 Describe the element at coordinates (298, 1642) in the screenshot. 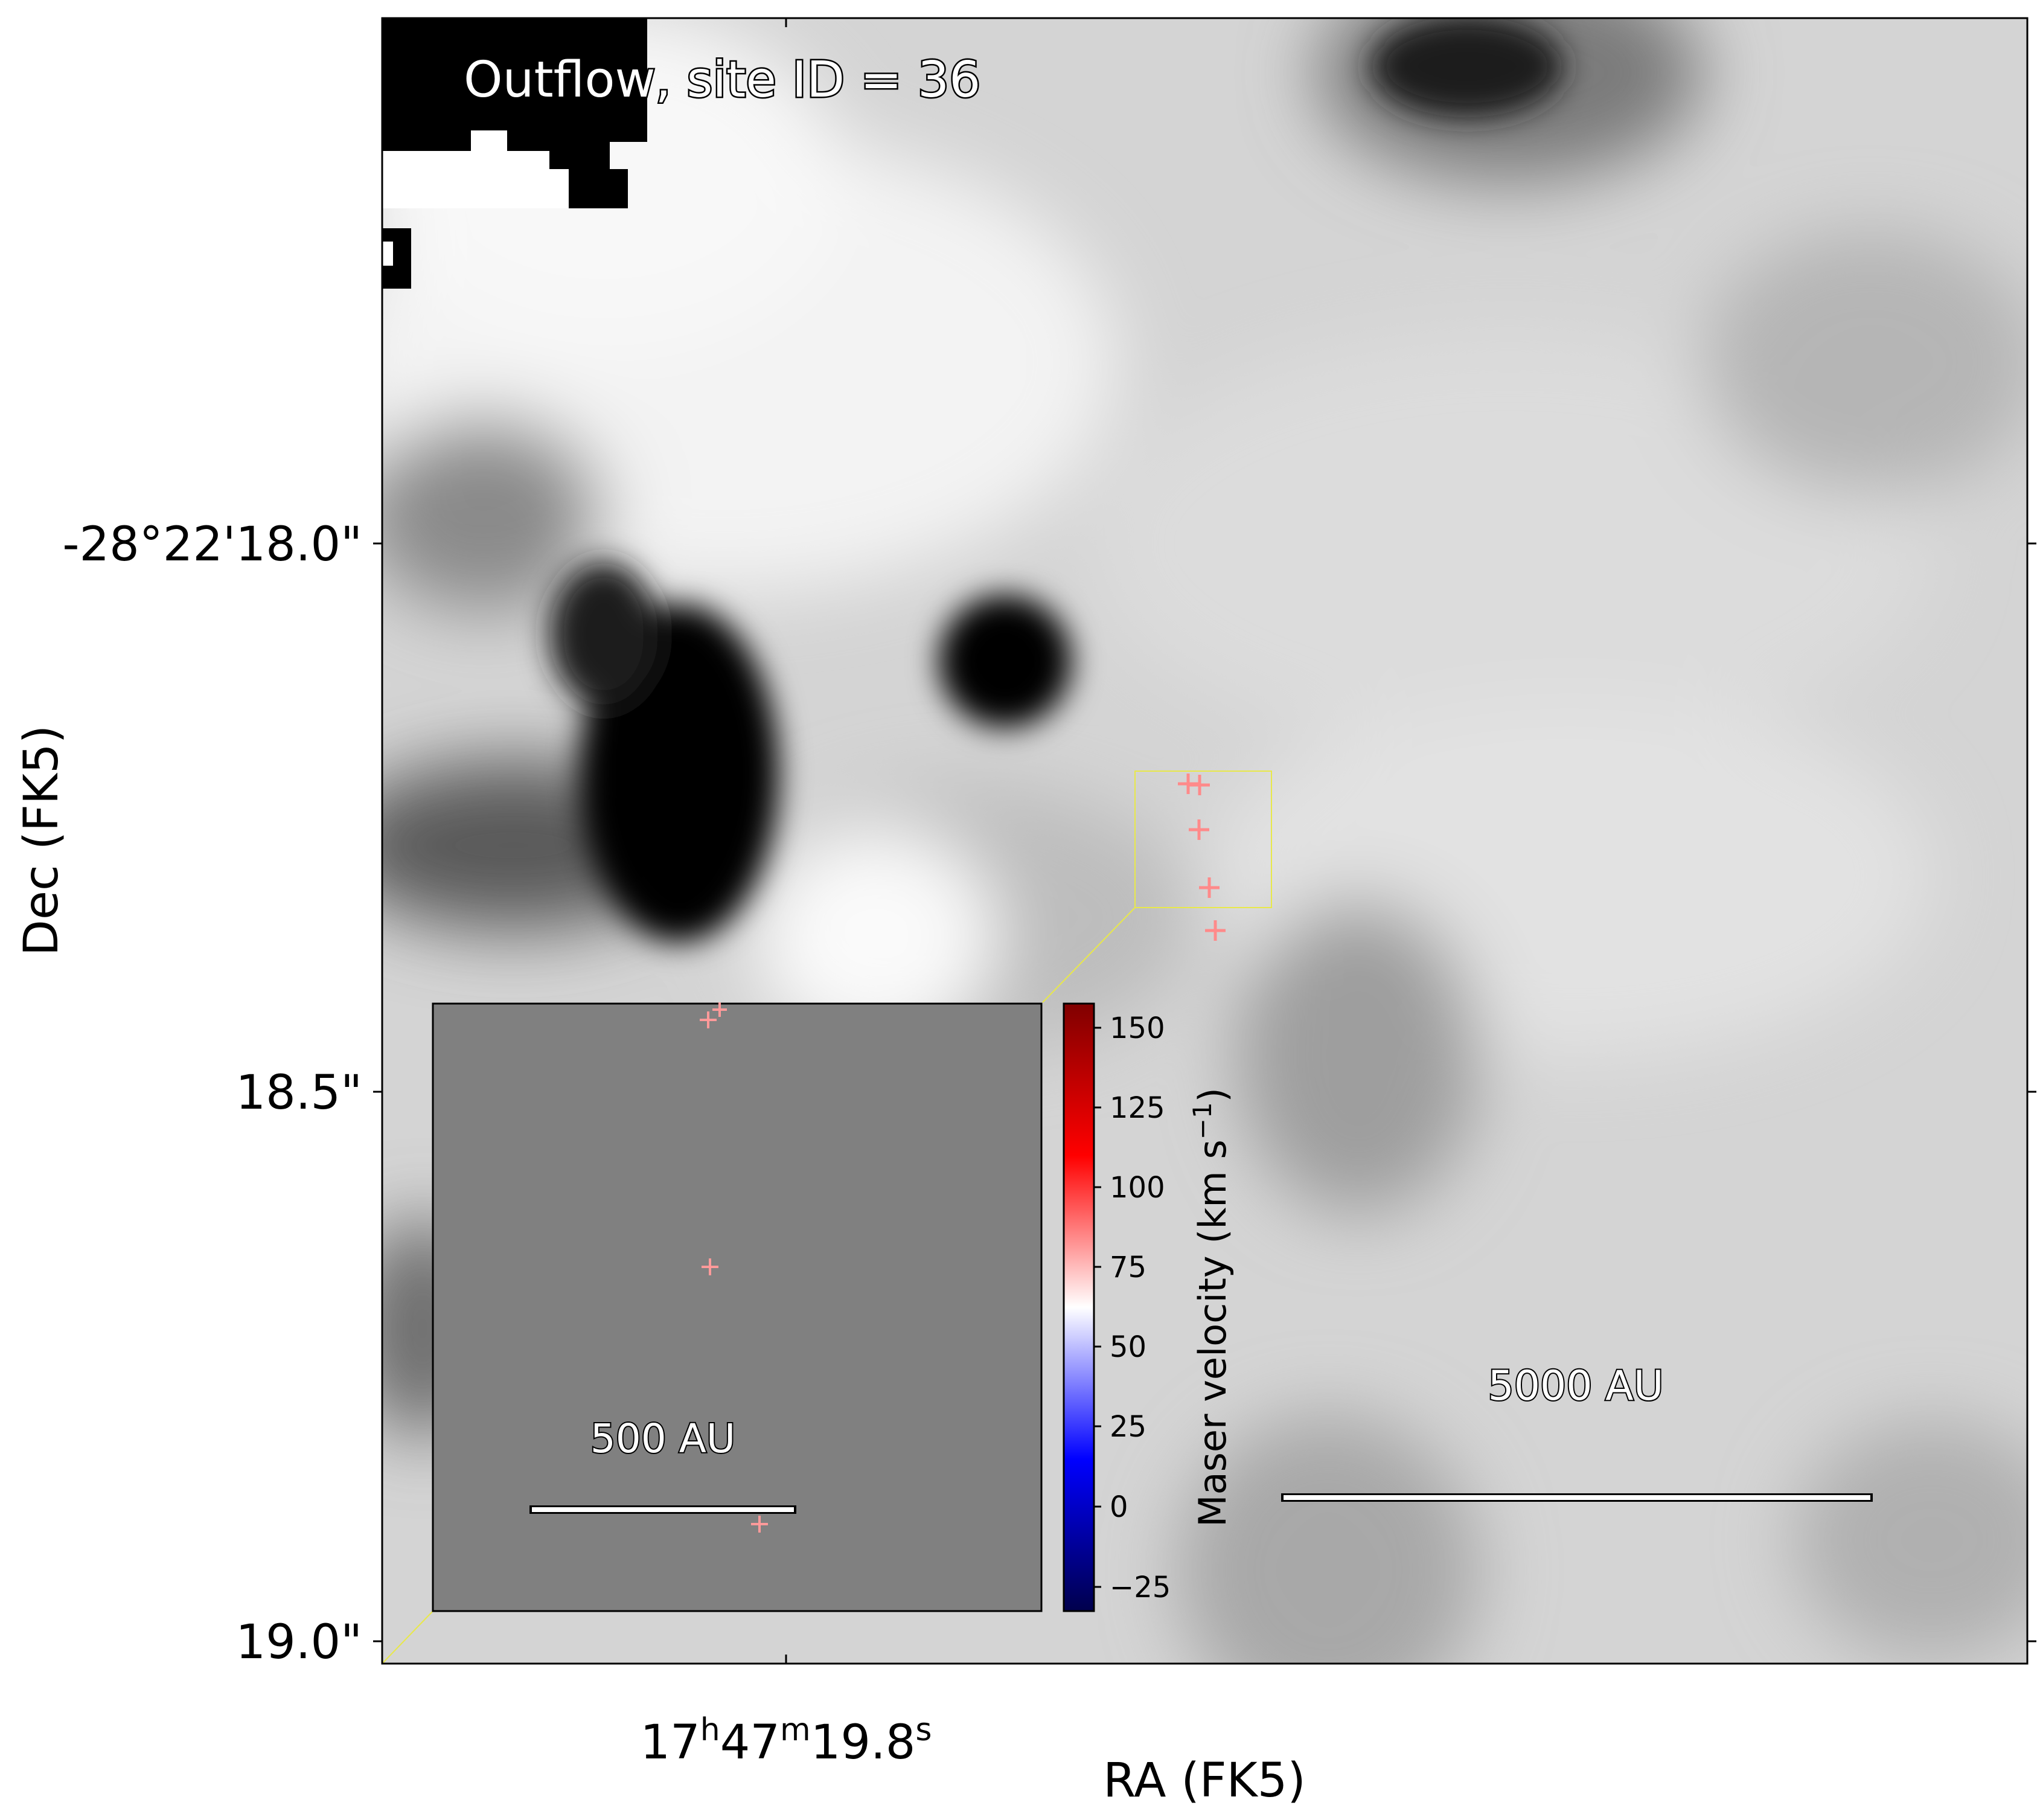

I see `y-tick-label: 19.0"` at that location.